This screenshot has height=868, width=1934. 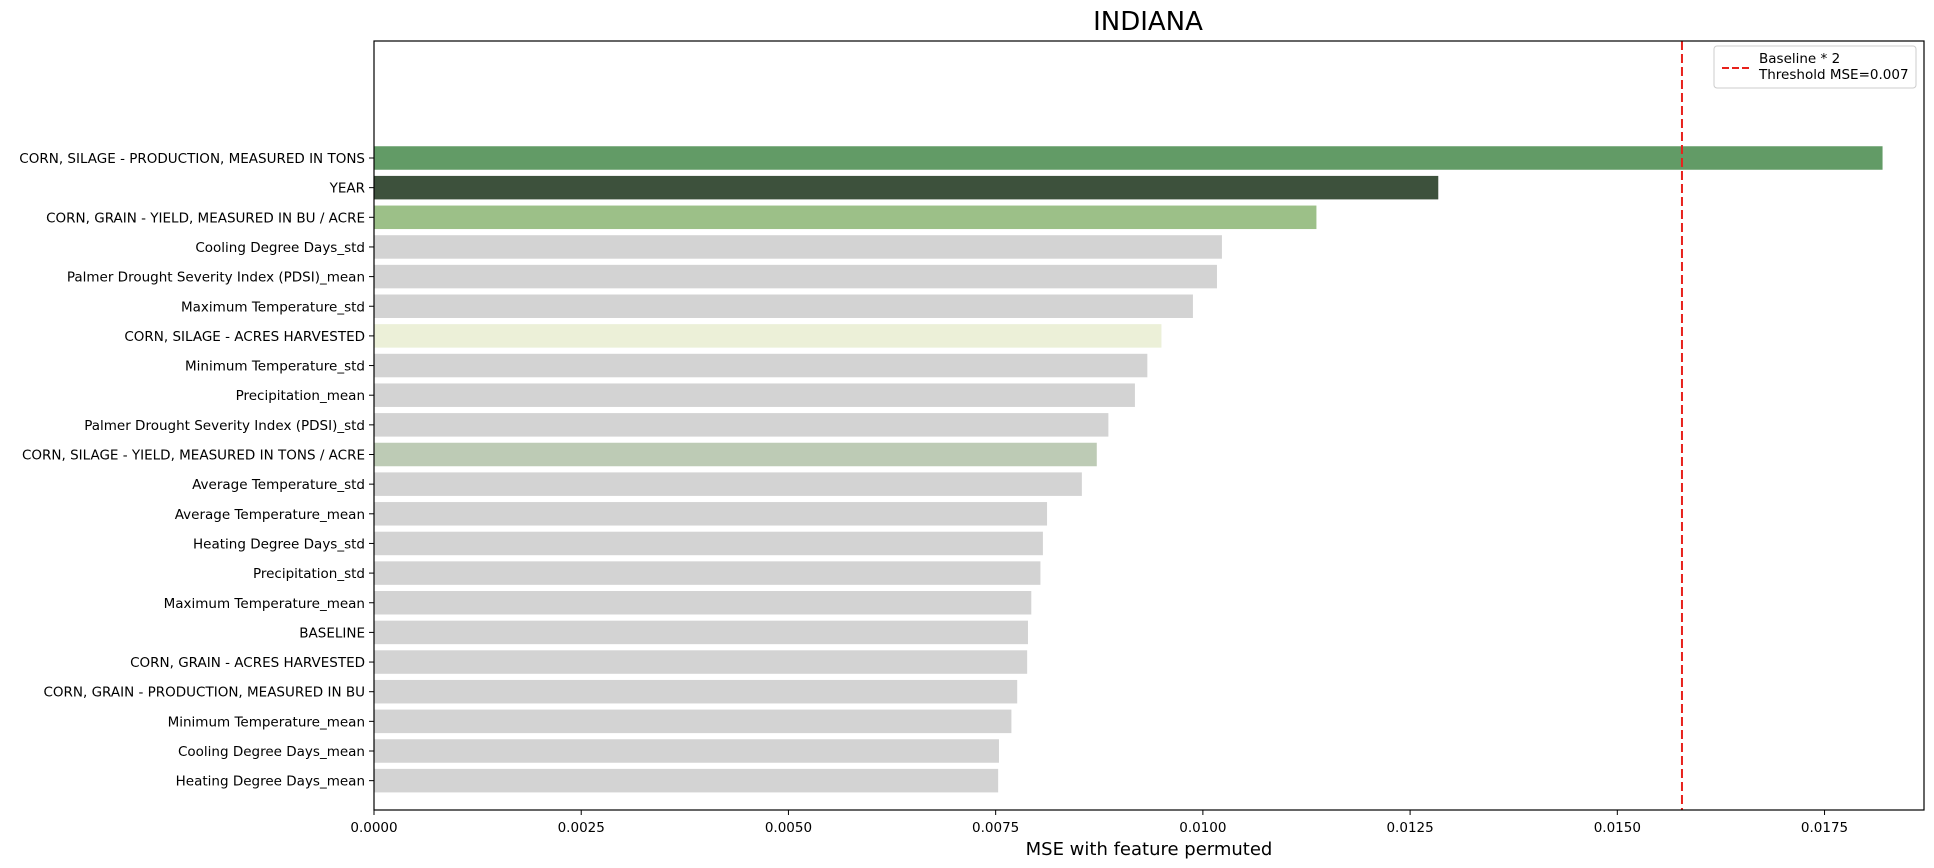 I want to click on y-tick-label: Heating Degree Days_mean, so click(x=270, y=782).